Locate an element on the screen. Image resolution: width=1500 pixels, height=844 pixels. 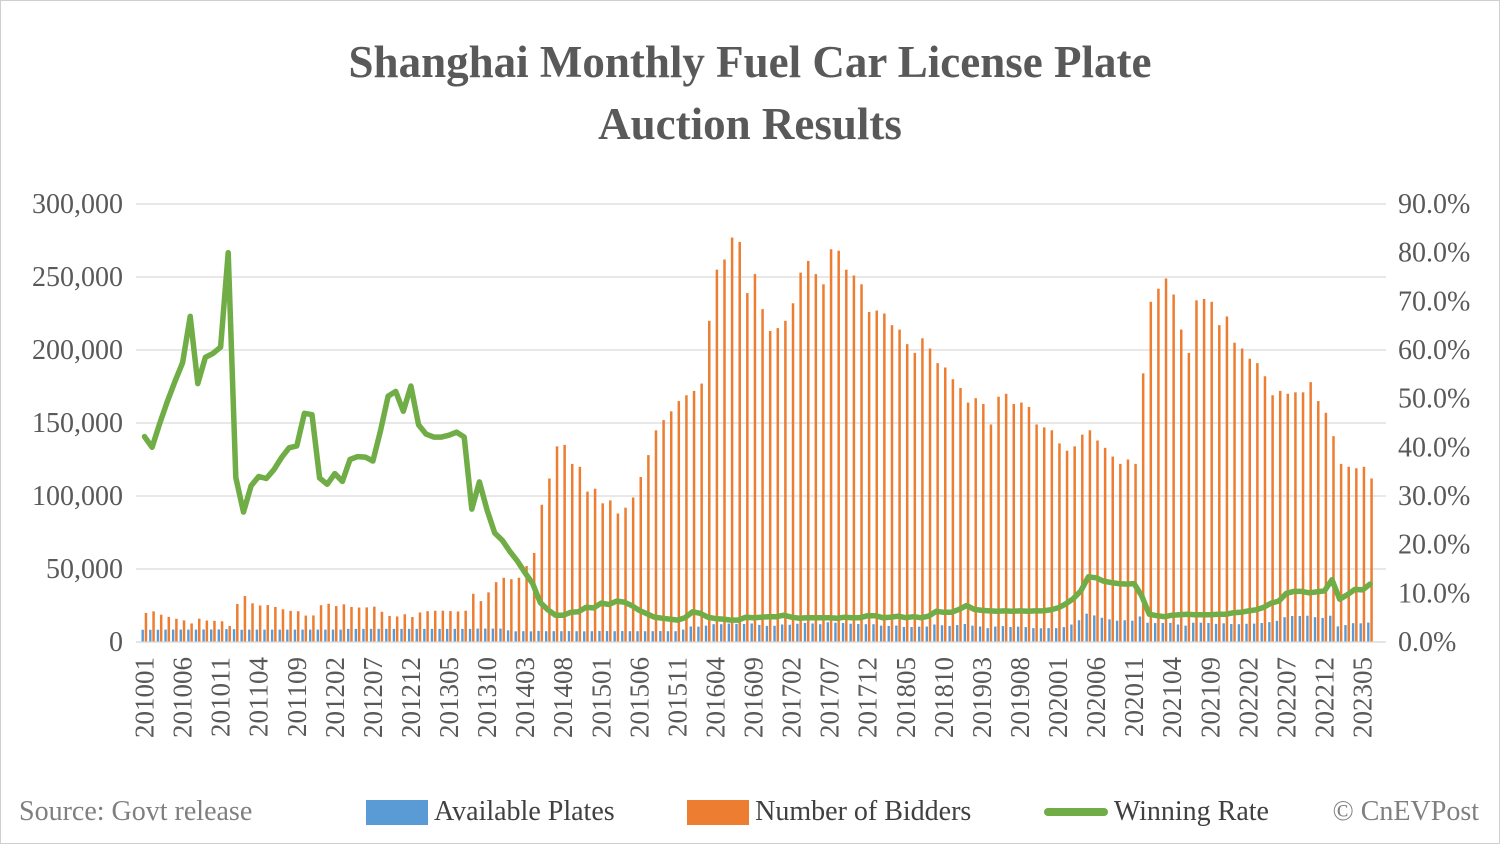
x-axis-tick-label: 201104 is located at coordinates (259, 697).